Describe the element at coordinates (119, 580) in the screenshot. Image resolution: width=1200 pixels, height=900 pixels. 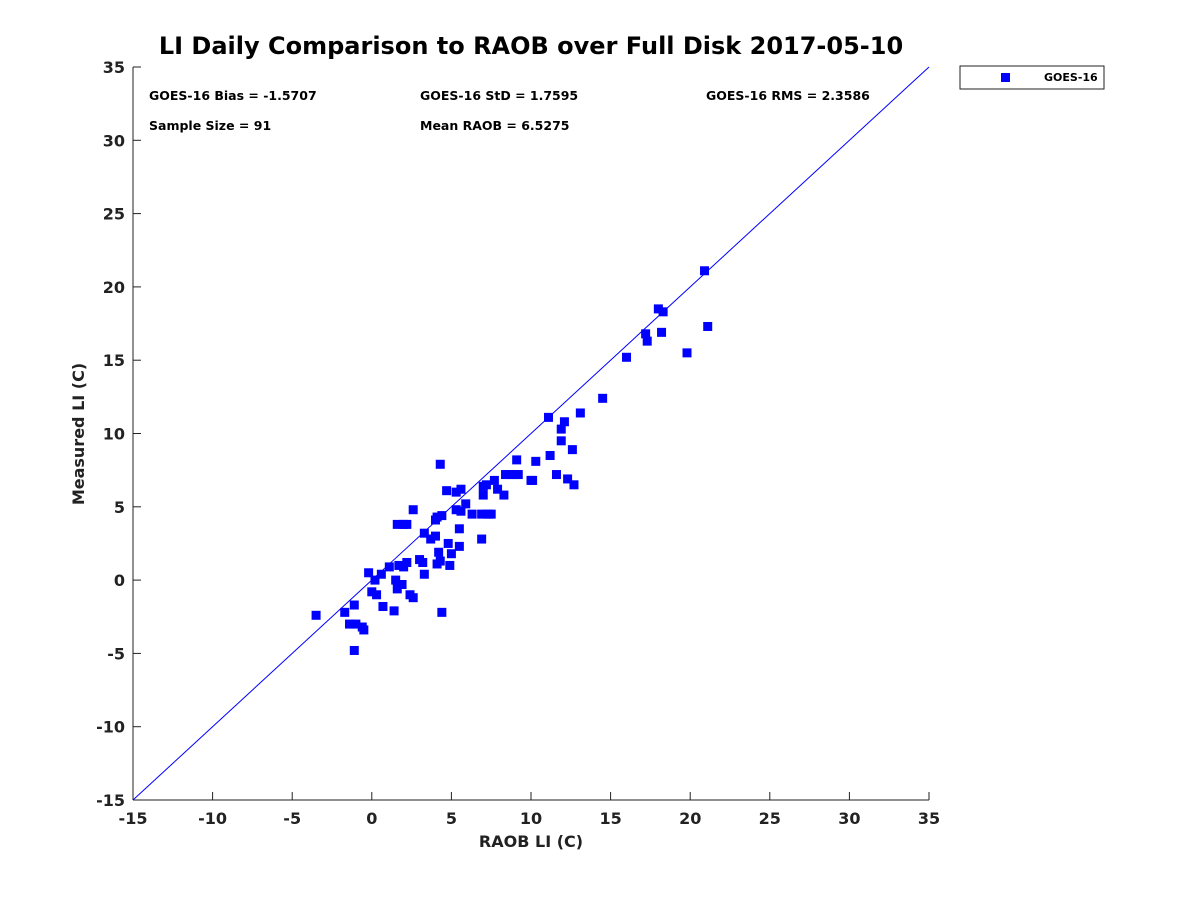
I see `y-tick-label: 0` at that location.